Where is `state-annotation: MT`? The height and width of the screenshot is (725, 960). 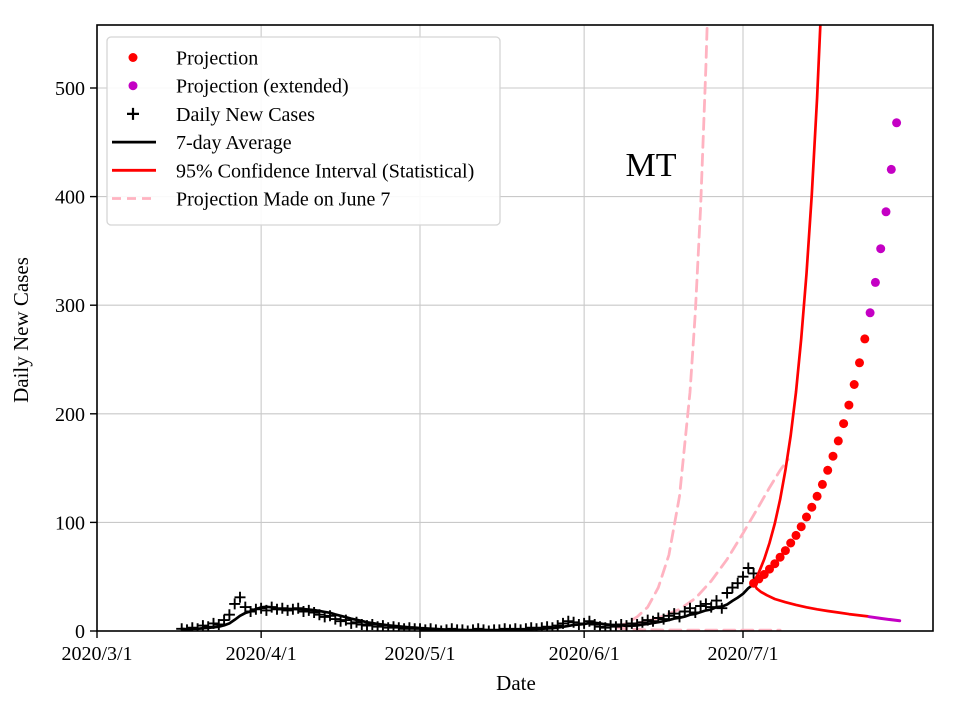
state-annotation: MT is located at coordinates (651, 165).